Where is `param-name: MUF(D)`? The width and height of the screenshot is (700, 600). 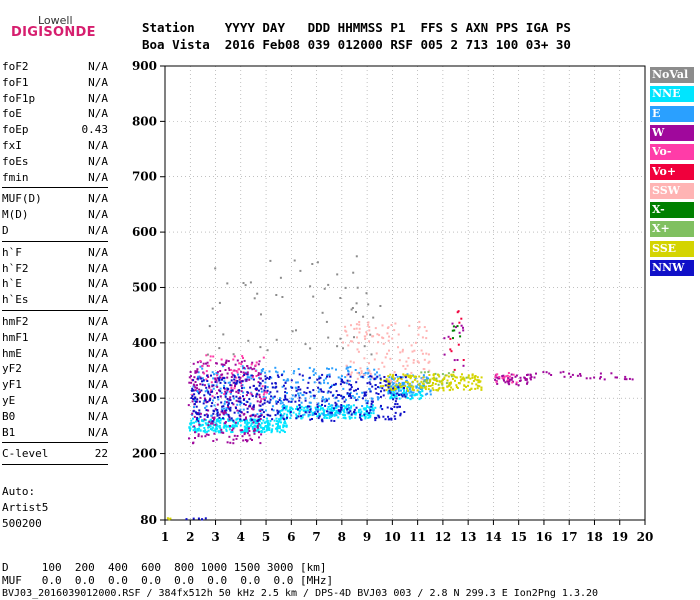 param-name: MUF(D) is located at coordinates (22, 199).